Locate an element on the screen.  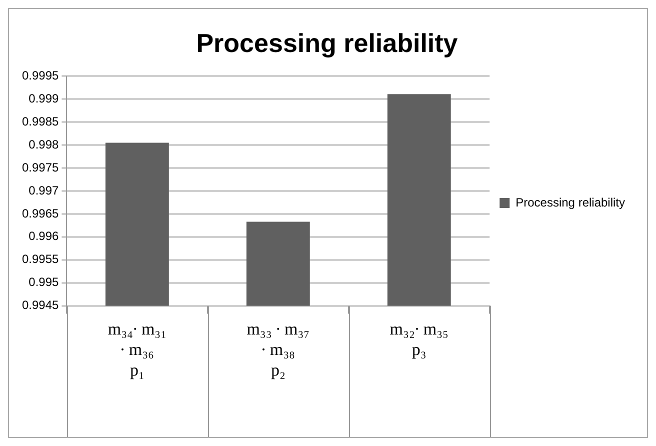
legend-label: Processing reliability is located at coordinates (571, 202).